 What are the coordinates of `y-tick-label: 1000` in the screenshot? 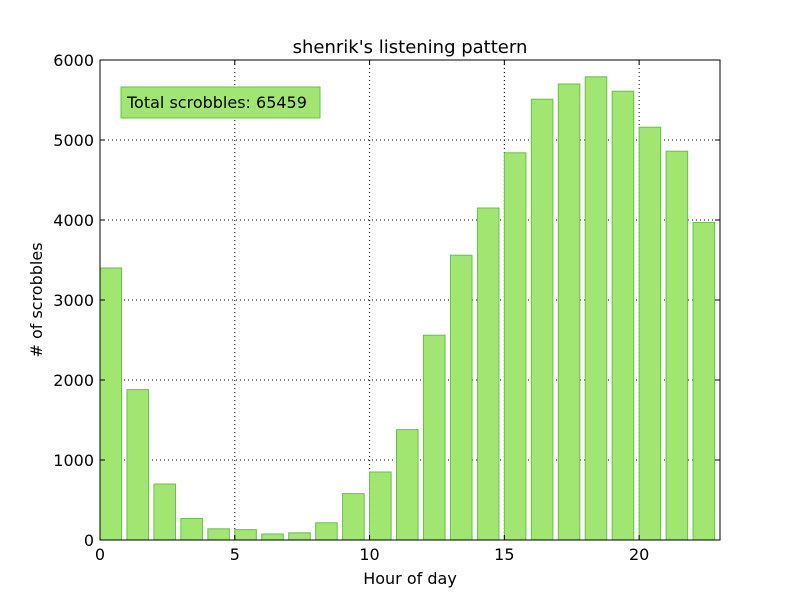 It's located at (73, 460).